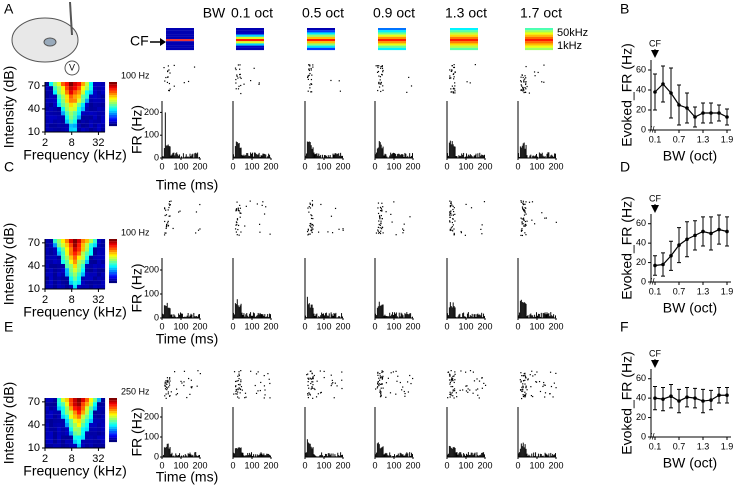 This screenshot has width=736, height=489. What do you see at coordinates (9, 9) in the screenshot?
I see `panel-label: A` at bounding box center [9, 9].